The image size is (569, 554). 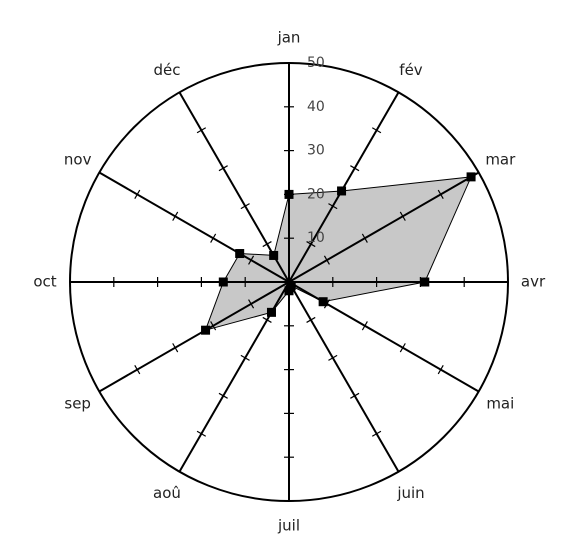 What do you see at coordinates (167, 70) in the screenshot?
I see `category-label: déc` at bounding box center [167, 70].